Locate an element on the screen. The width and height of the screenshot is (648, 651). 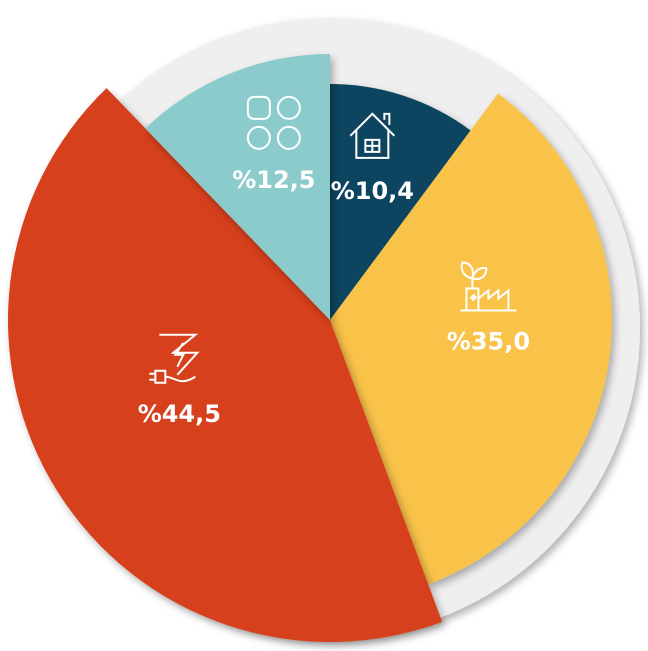
value-label: %35,0 is located at coordinates (488, 342).